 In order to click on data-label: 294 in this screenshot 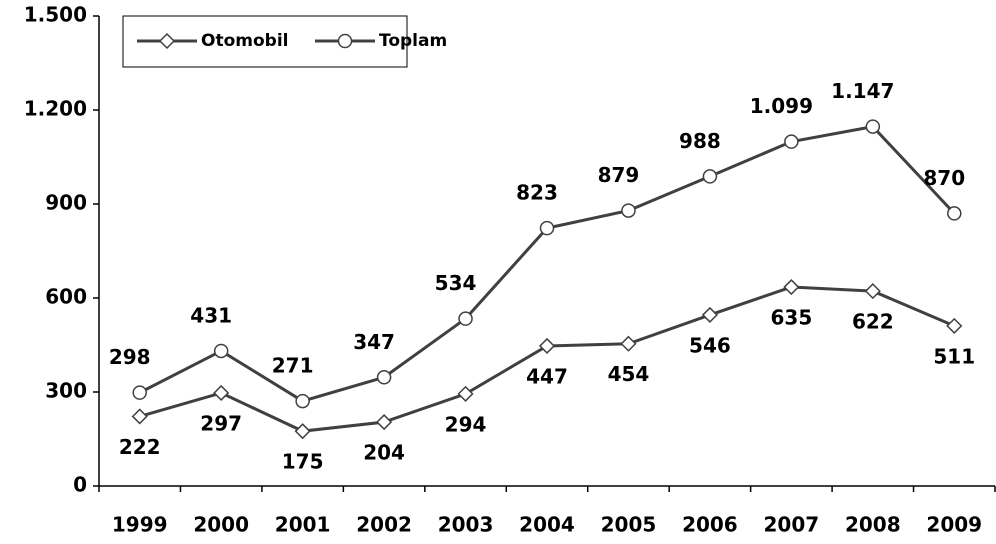, I will do `click(466, 424)`.